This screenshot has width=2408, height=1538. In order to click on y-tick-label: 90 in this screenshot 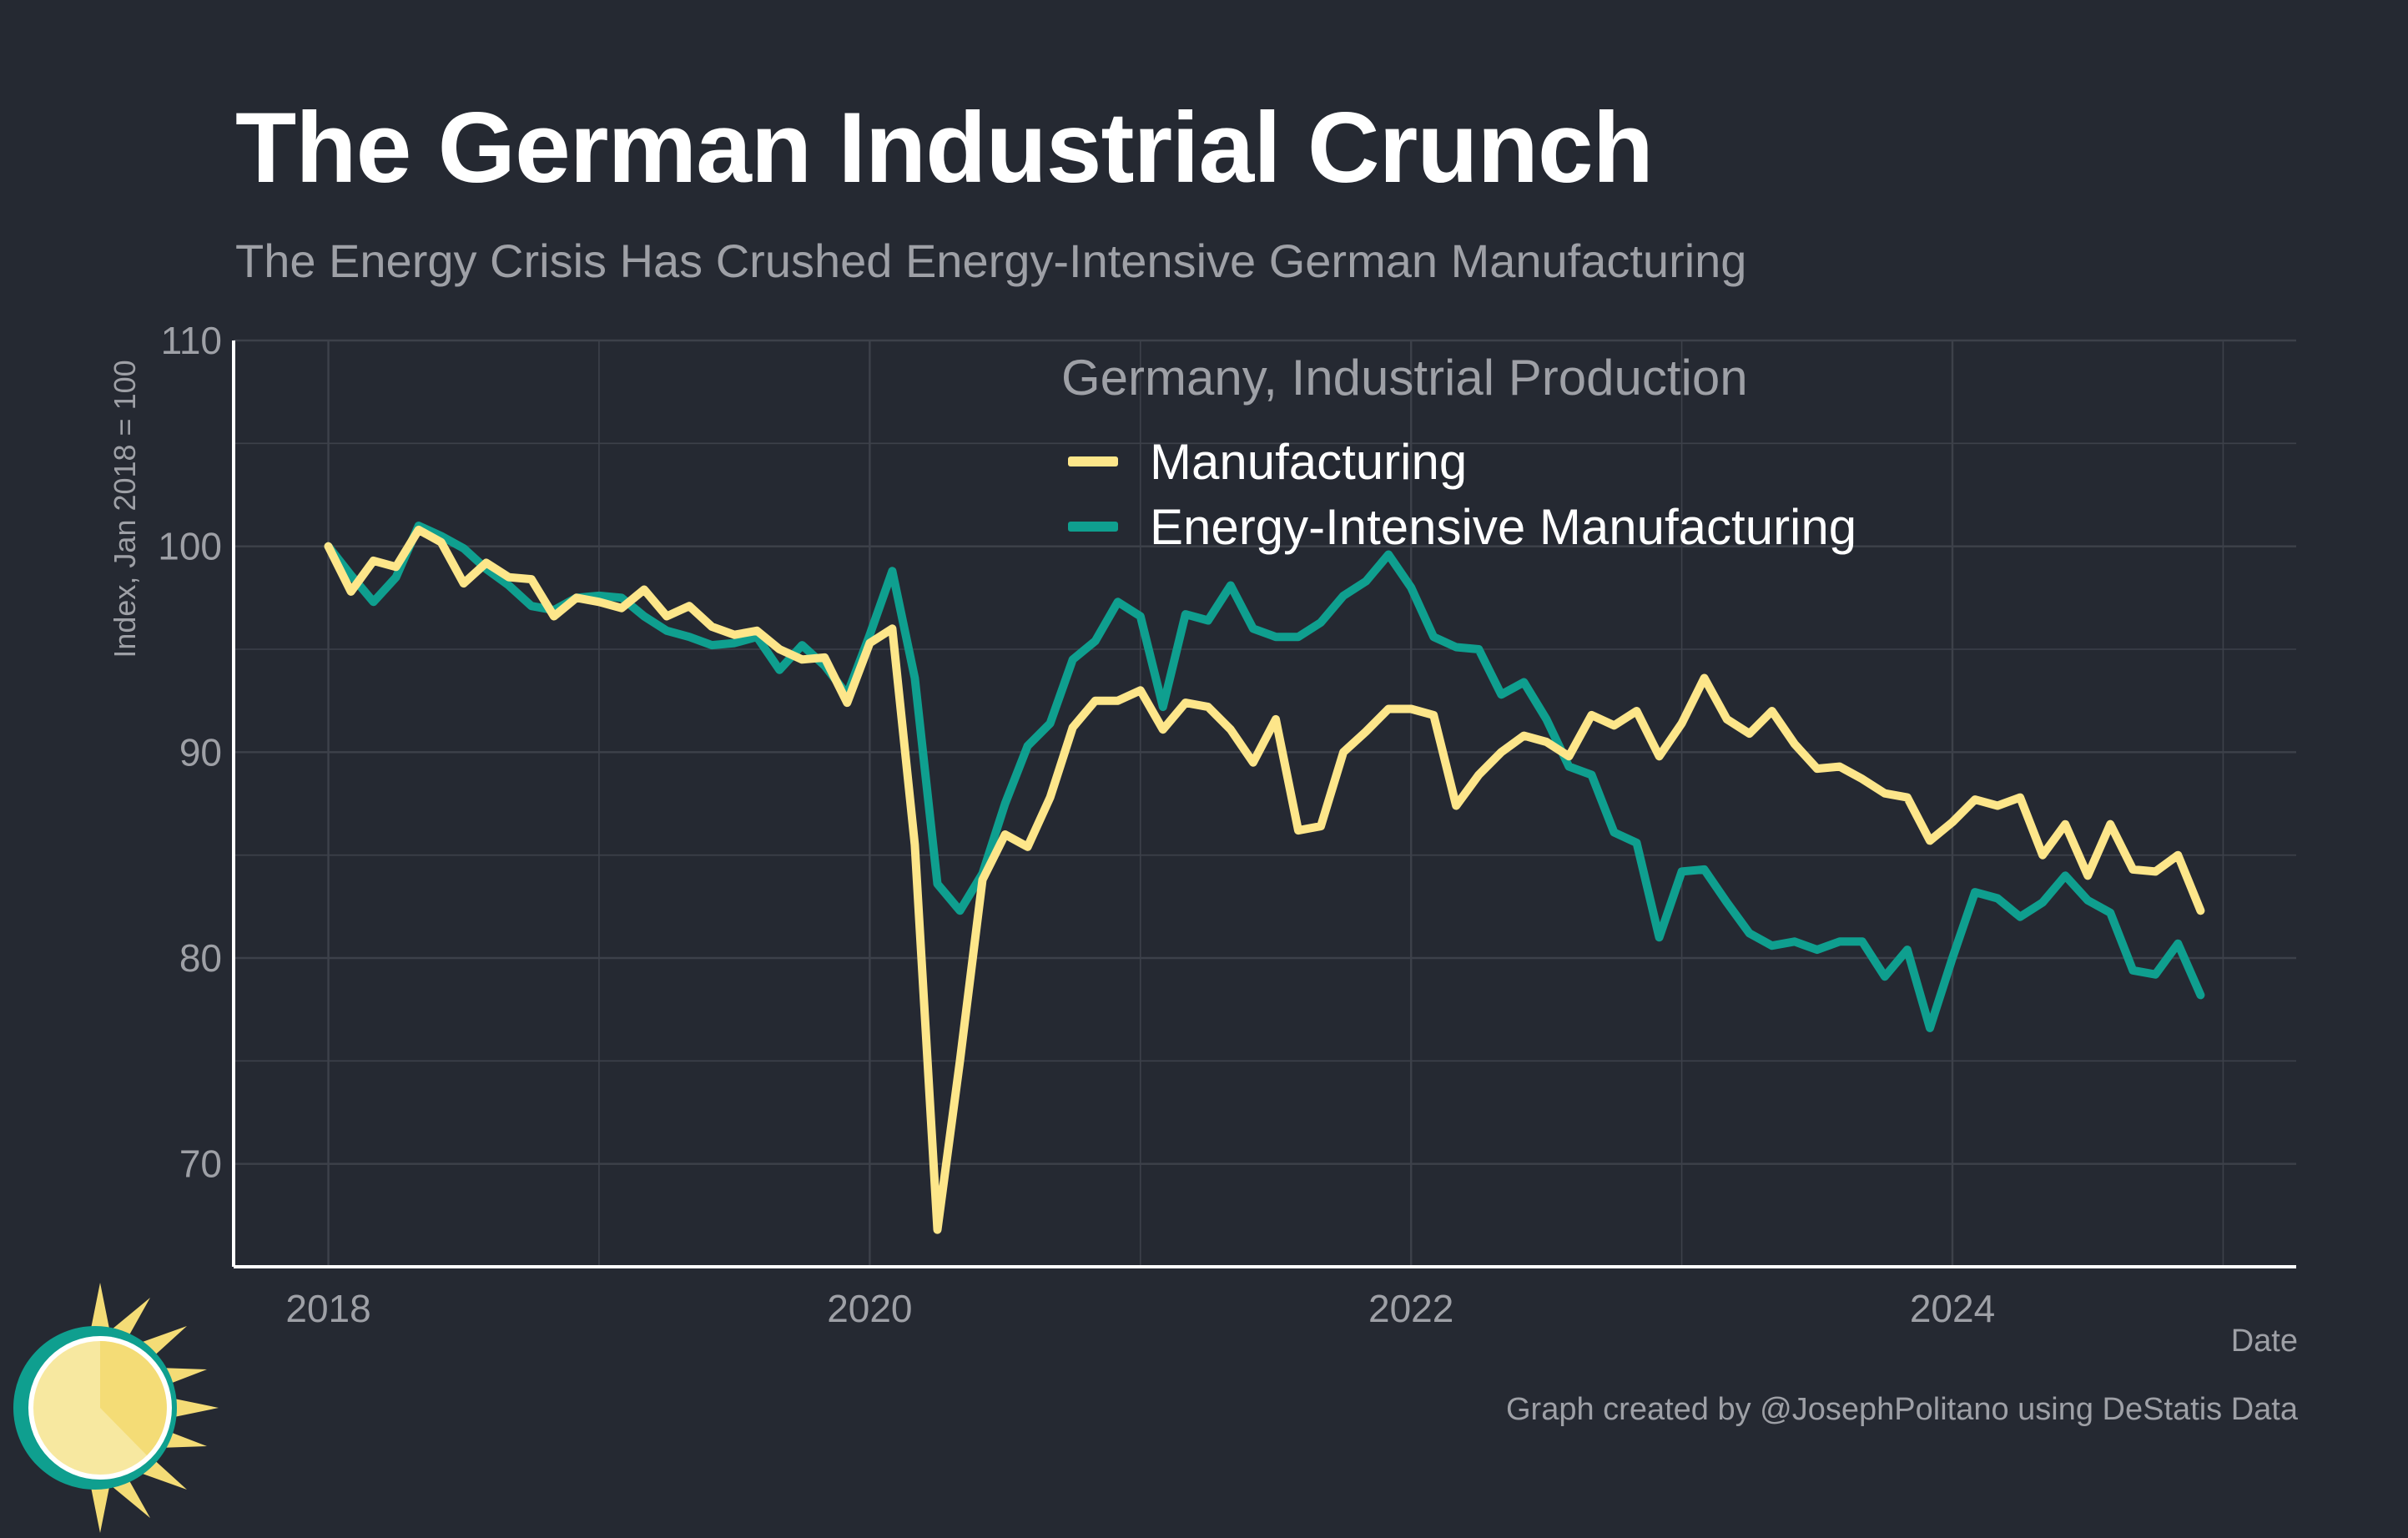, I will do `click(200, 752)`.